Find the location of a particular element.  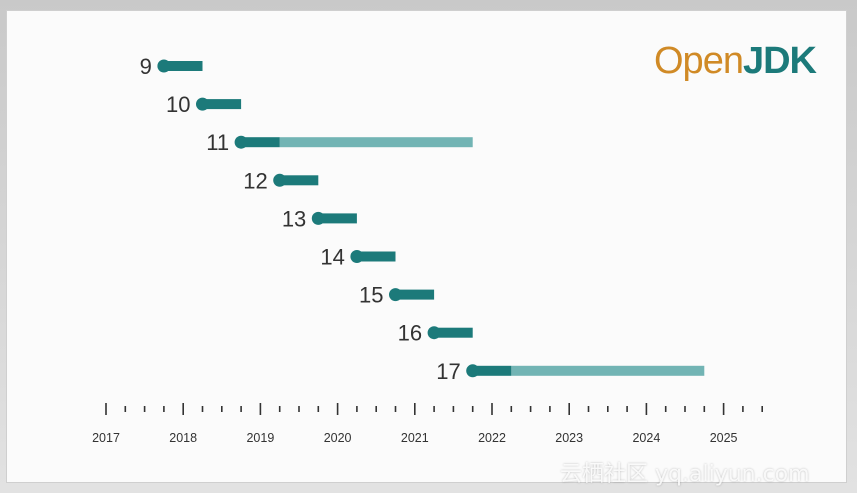

x-tick-label: 2021 is located at coordinates (415, 438).